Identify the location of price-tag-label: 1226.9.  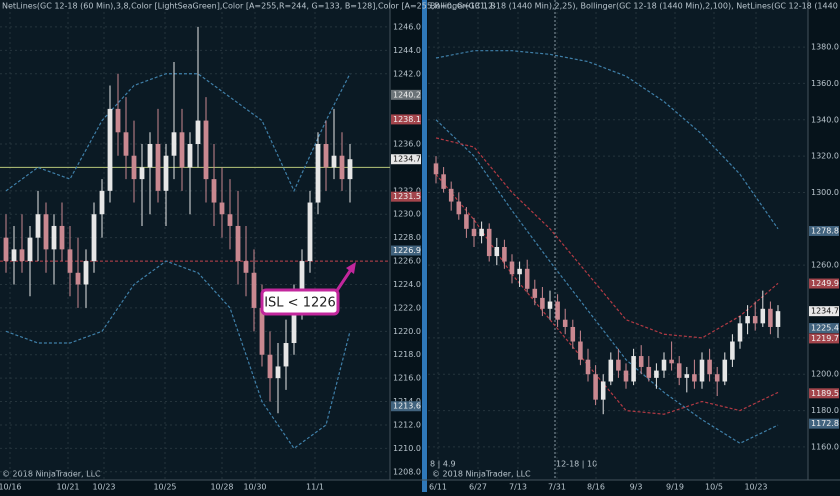
(407, 250).